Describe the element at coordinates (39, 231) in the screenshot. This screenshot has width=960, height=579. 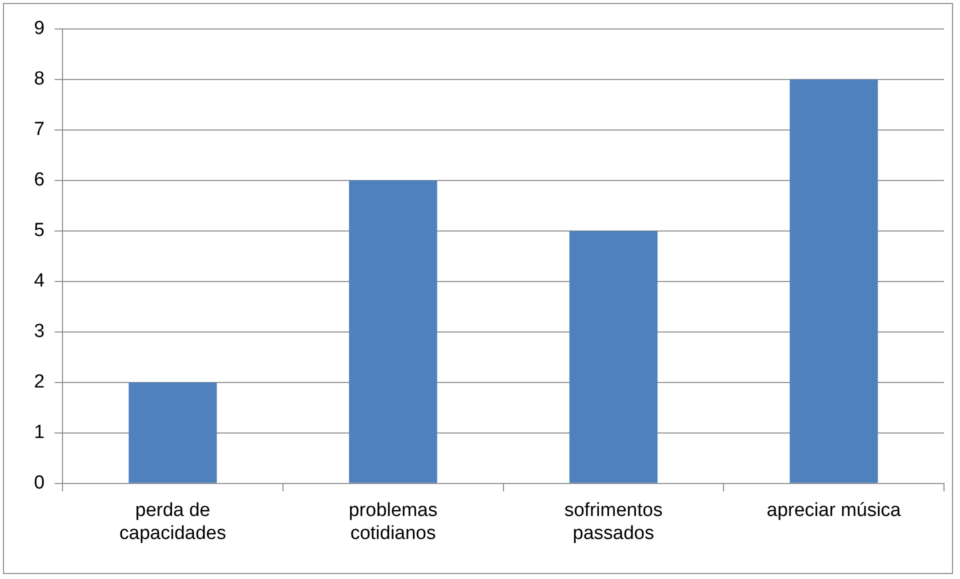
I see `y-tick-label: 5` at that location.